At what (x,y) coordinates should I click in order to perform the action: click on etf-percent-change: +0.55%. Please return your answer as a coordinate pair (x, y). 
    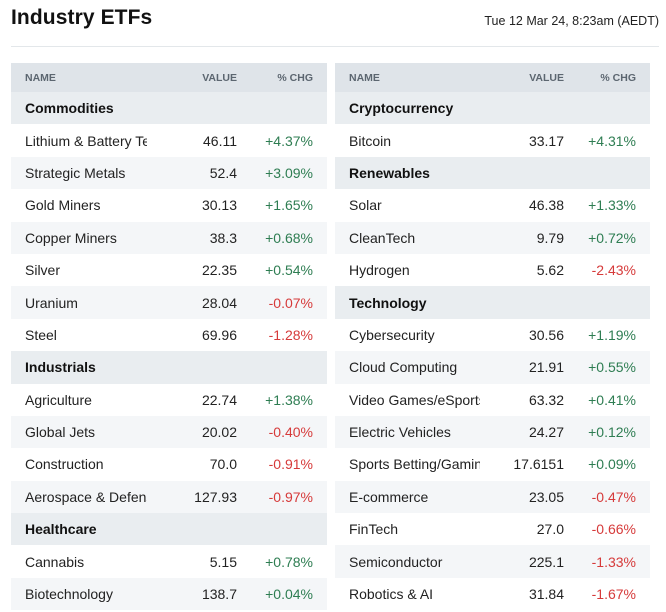
    Looking at the image, I should click on (612, 367).